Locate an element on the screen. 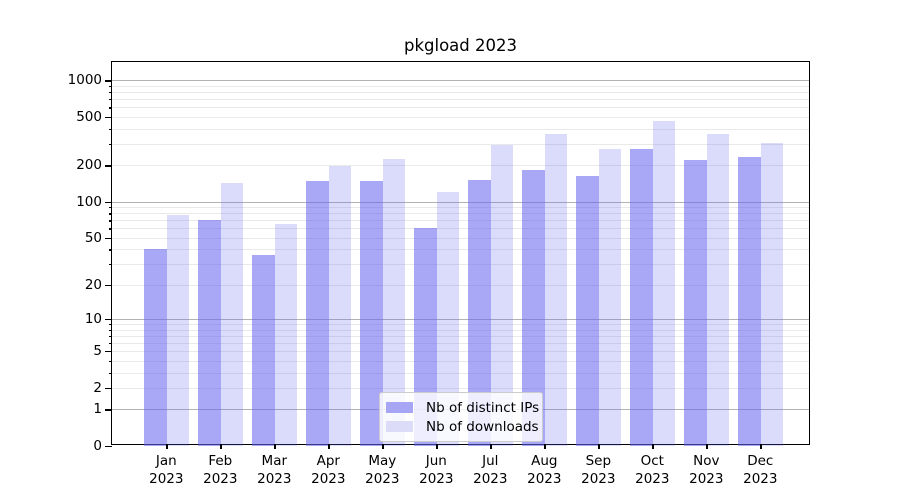 The image size is (900, 500). bar-downloads-mar is located at coordinates (286, 335).